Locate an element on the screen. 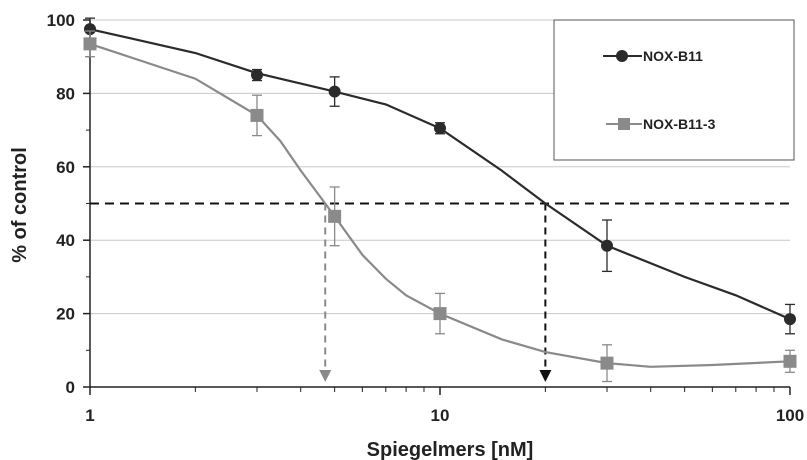  x-tick-label: 1 is located at coordinates (89, 415).